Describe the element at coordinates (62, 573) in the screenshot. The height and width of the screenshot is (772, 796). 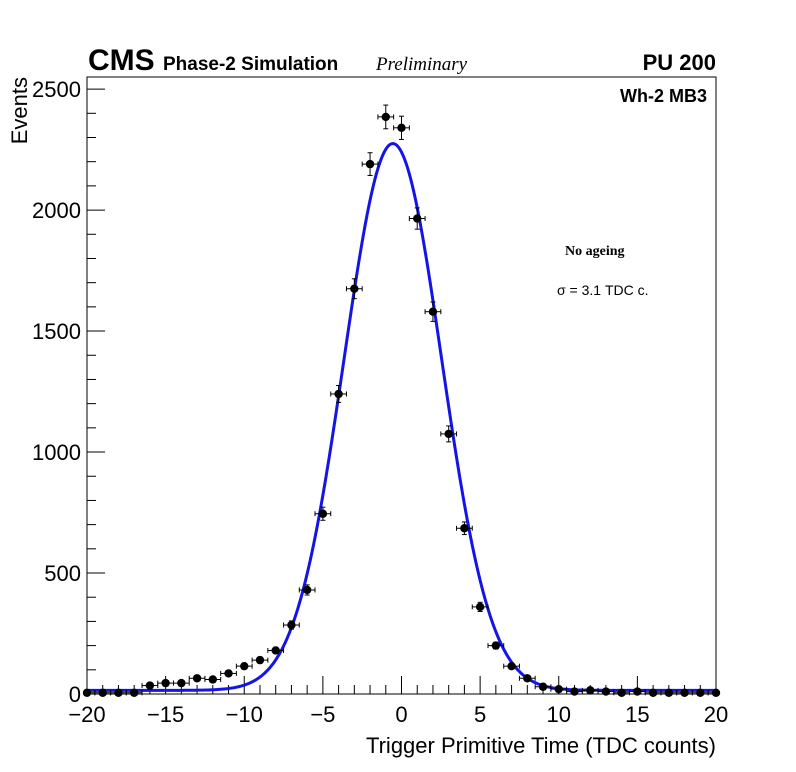
I see `y-tick-label: 500` at that location.